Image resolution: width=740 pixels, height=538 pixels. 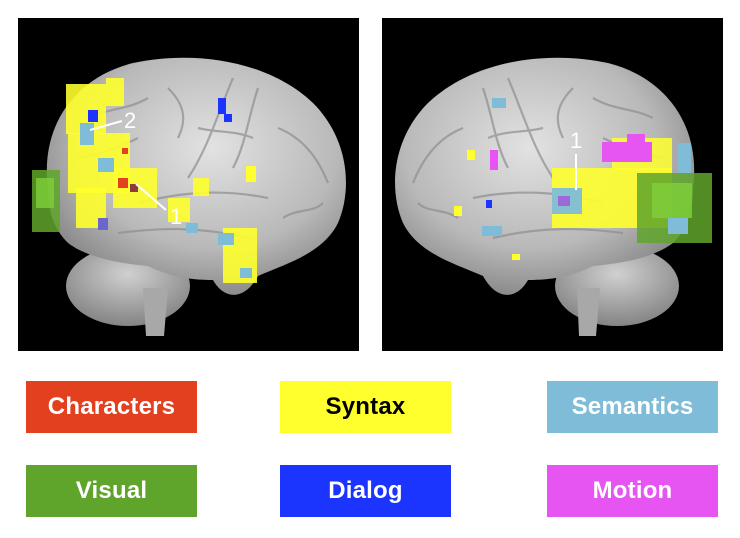 I want to click on label-1-right: 1, so click(x=576, y=140).